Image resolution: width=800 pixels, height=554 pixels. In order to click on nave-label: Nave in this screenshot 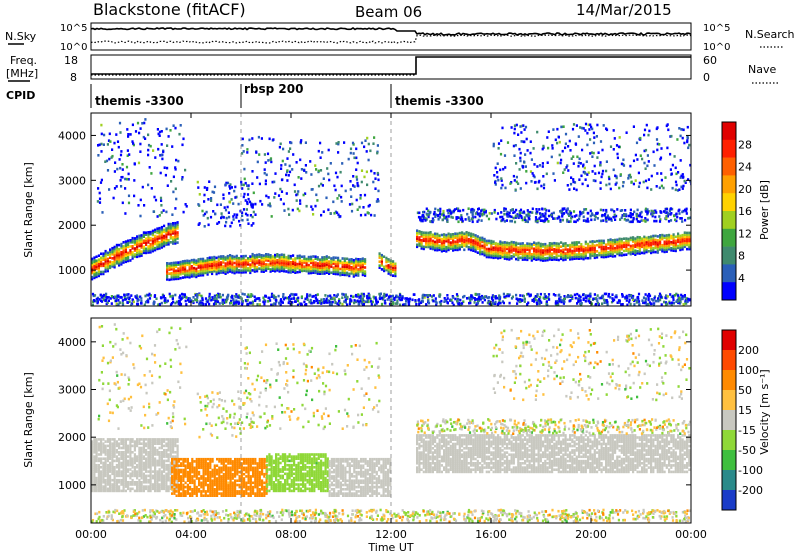, I will do `click(762, 69)`.